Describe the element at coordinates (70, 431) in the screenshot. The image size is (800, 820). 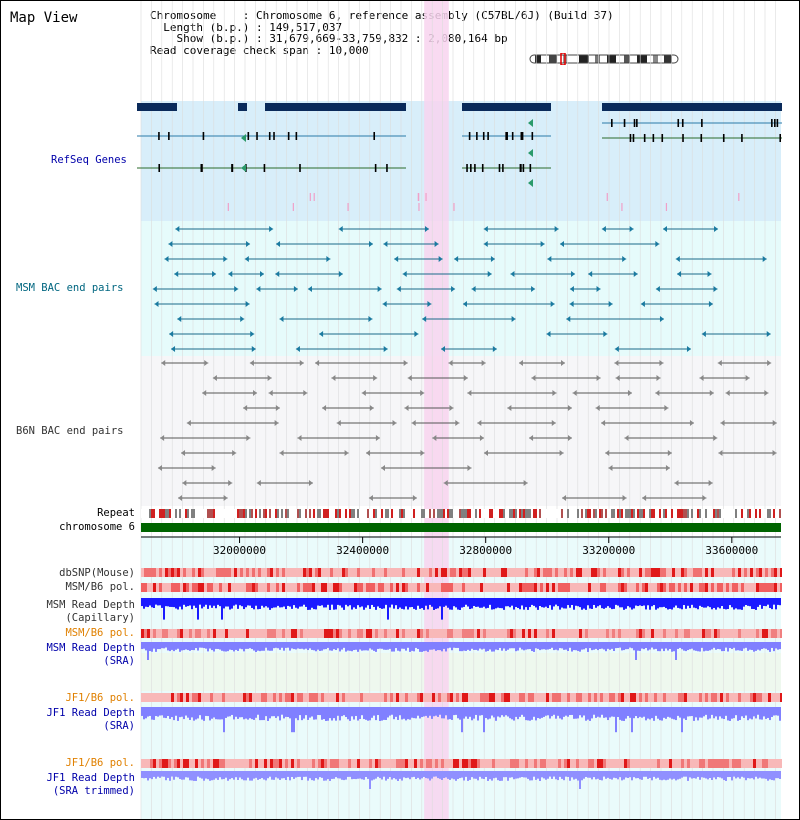
I see `b6n-bac-label: B6N BAC end pairs` at that location.